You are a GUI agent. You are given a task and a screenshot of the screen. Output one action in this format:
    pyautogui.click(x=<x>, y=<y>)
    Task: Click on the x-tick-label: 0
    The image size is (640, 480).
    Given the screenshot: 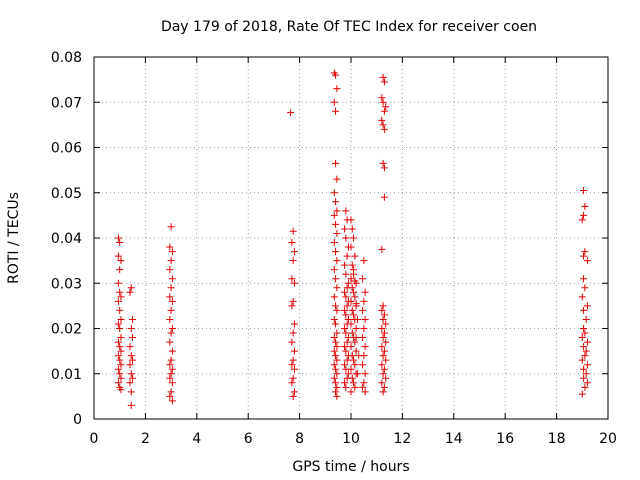 What is the action you would take?
    pyautogui.click(x=94, y=439)
    